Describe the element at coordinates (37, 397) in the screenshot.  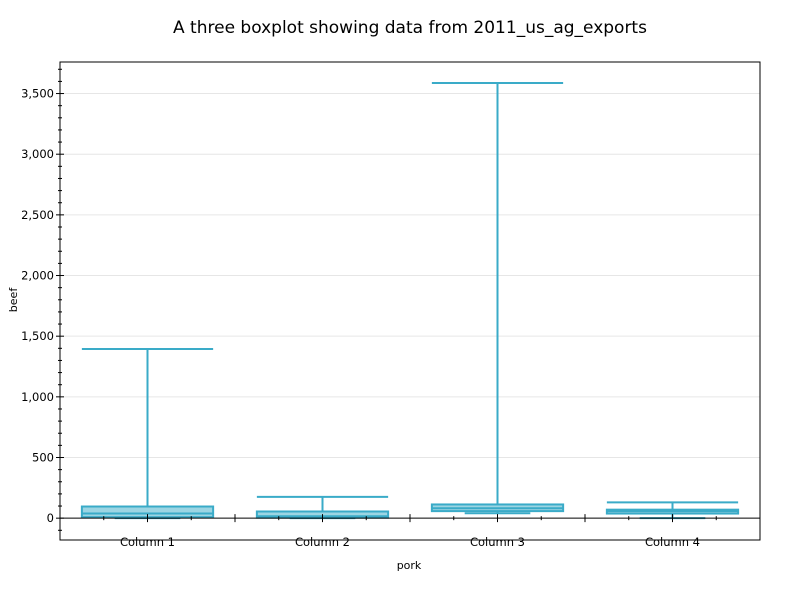
I see `y-tick-label: 1,000` at that location.